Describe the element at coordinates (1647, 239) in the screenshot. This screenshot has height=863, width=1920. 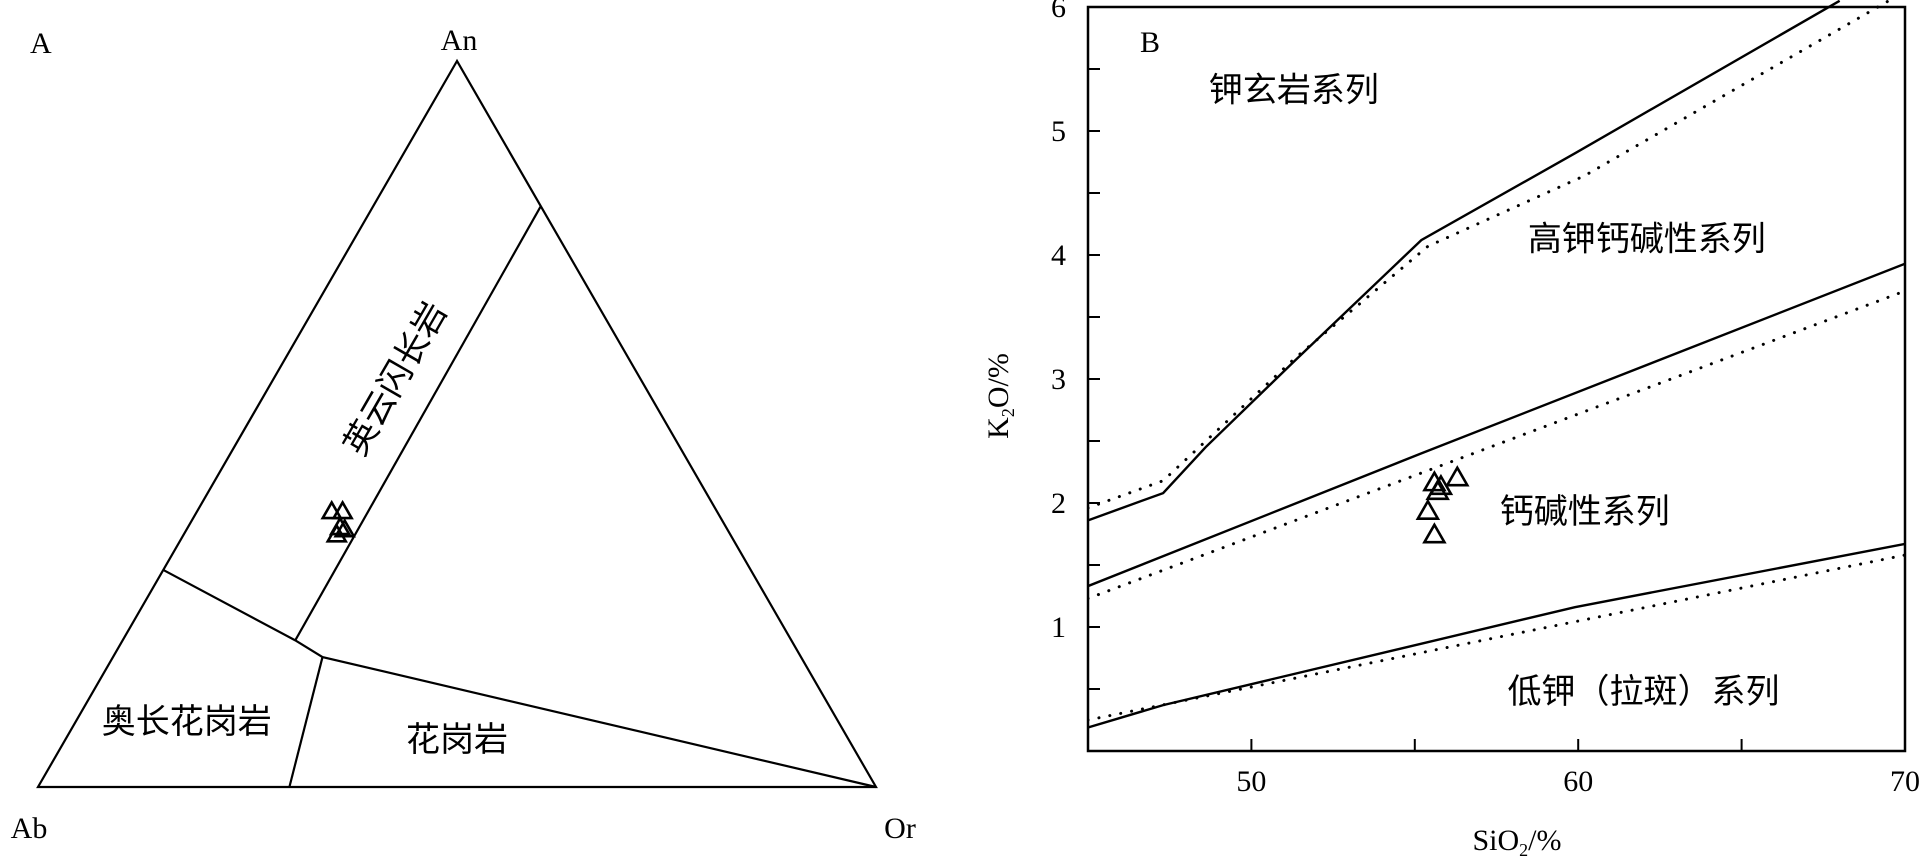
I see `field-label: 高钾钙碱性系列` at that location.